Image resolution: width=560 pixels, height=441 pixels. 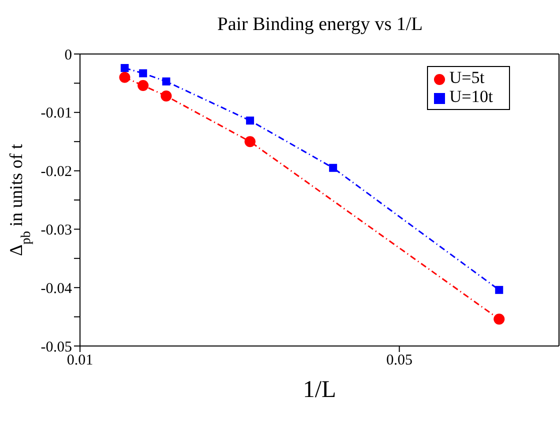 What do you see at coordinates (399, 360) in the screenshot?
I see `x-tick-label: 0.05` at bounding box center [399, 360].